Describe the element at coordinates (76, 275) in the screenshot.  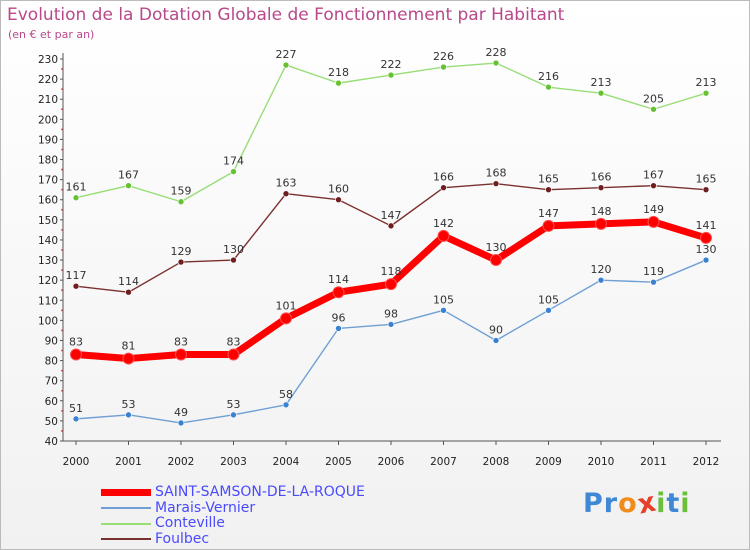
I see `data-label-foulbec: 117` at that location.